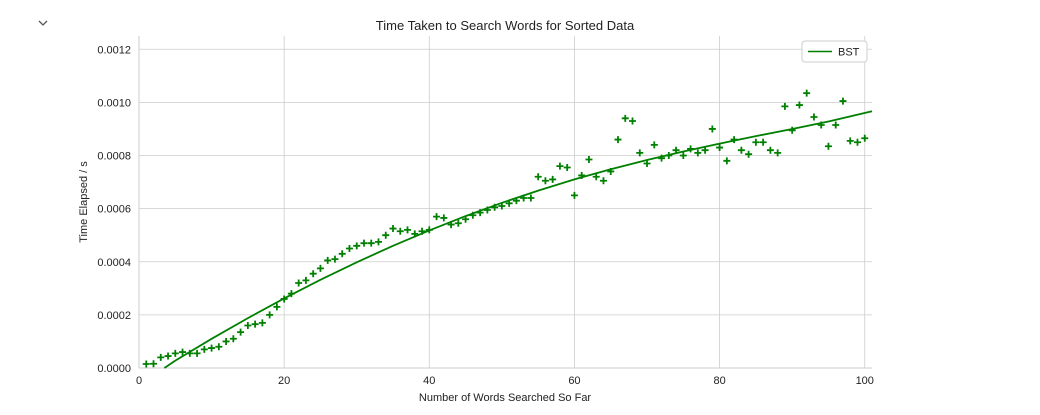  What do you see at coordinates (719, 381) in the screenshot?
I see `x-tick-label: 80` at bounding box center [719, 381].